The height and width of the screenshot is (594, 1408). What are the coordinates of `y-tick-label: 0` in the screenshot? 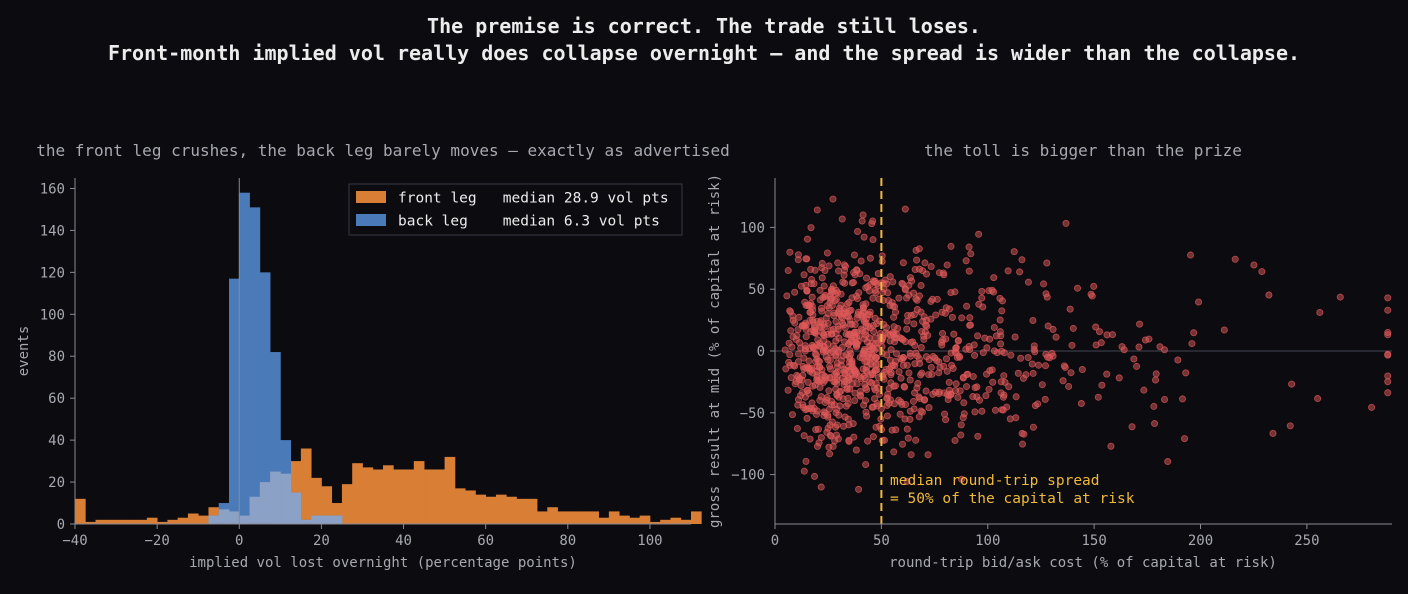 It's located at (61, 525).